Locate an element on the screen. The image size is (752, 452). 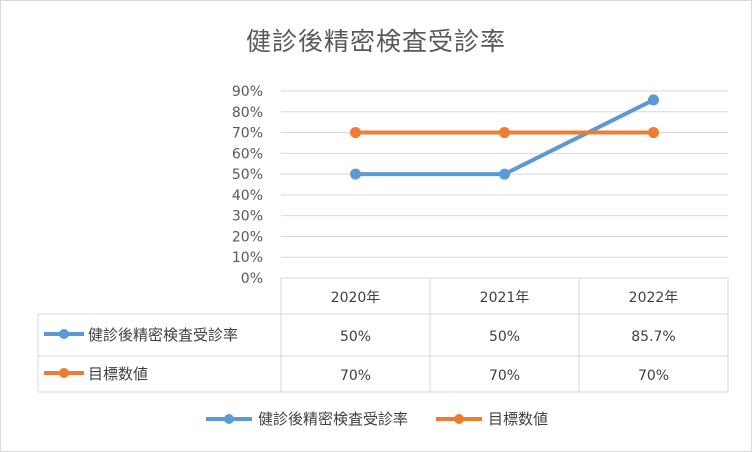
table-series-label: 健診後精密検査受診率 is located at coordinates (163, 335).